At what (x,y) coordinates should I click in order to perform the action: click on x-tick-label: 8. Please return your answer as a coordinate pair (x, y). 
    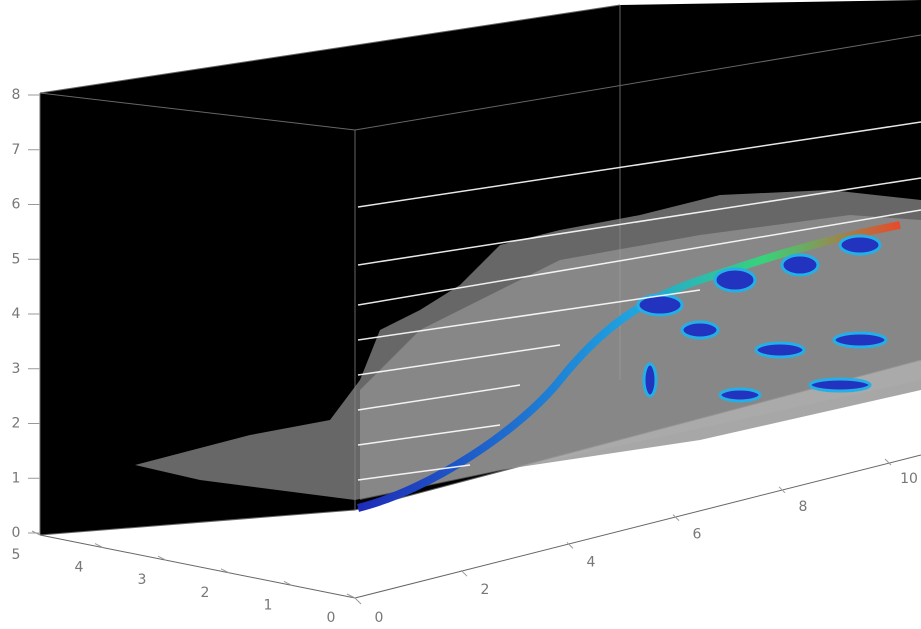
    Looking at the image, I should click on (803, 507).